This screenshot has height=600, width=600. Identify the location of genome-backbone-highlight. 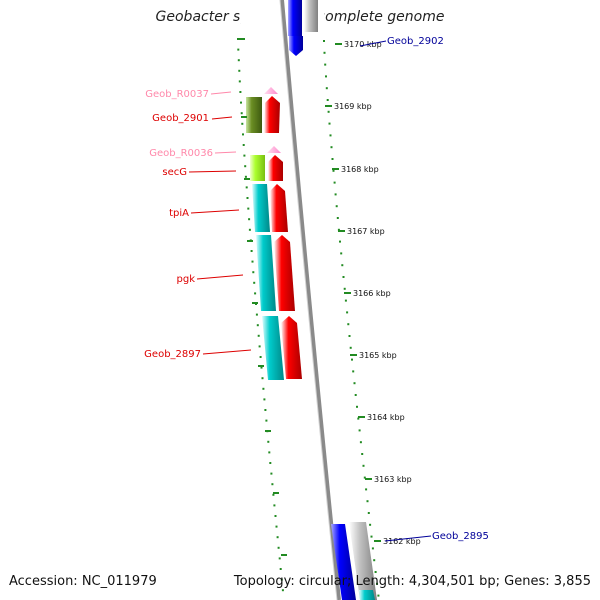
(308, 300).